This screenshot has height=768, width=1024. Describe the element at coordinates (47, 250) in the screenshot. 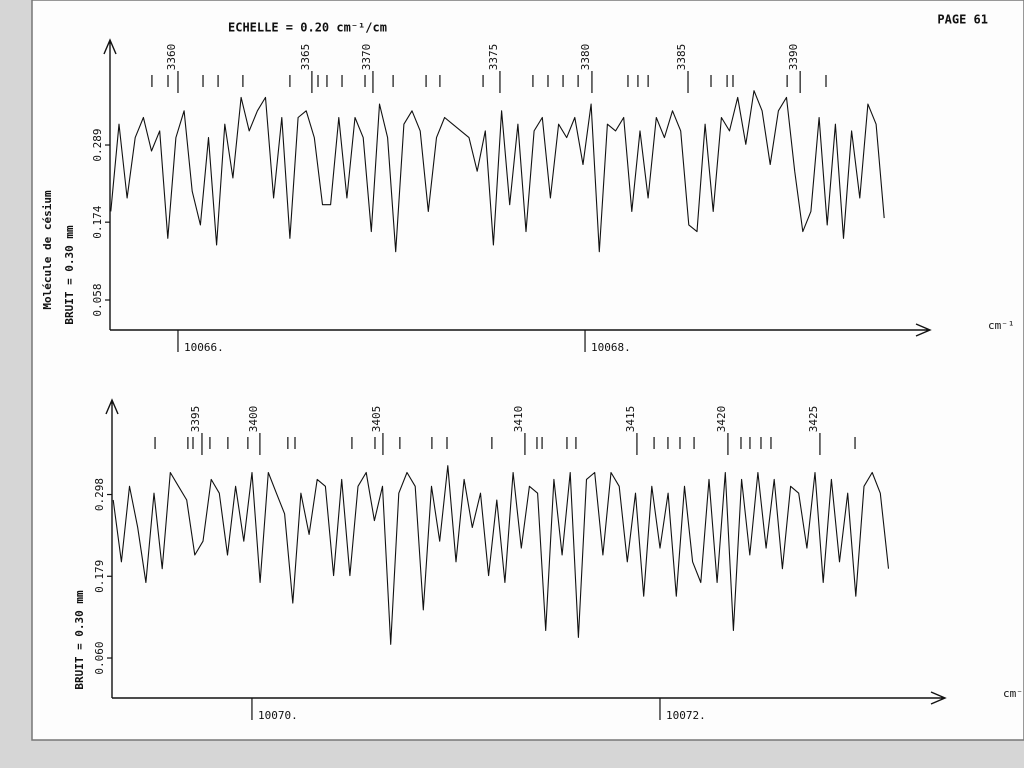

I see `group-label: Molécule de césium` at that location.